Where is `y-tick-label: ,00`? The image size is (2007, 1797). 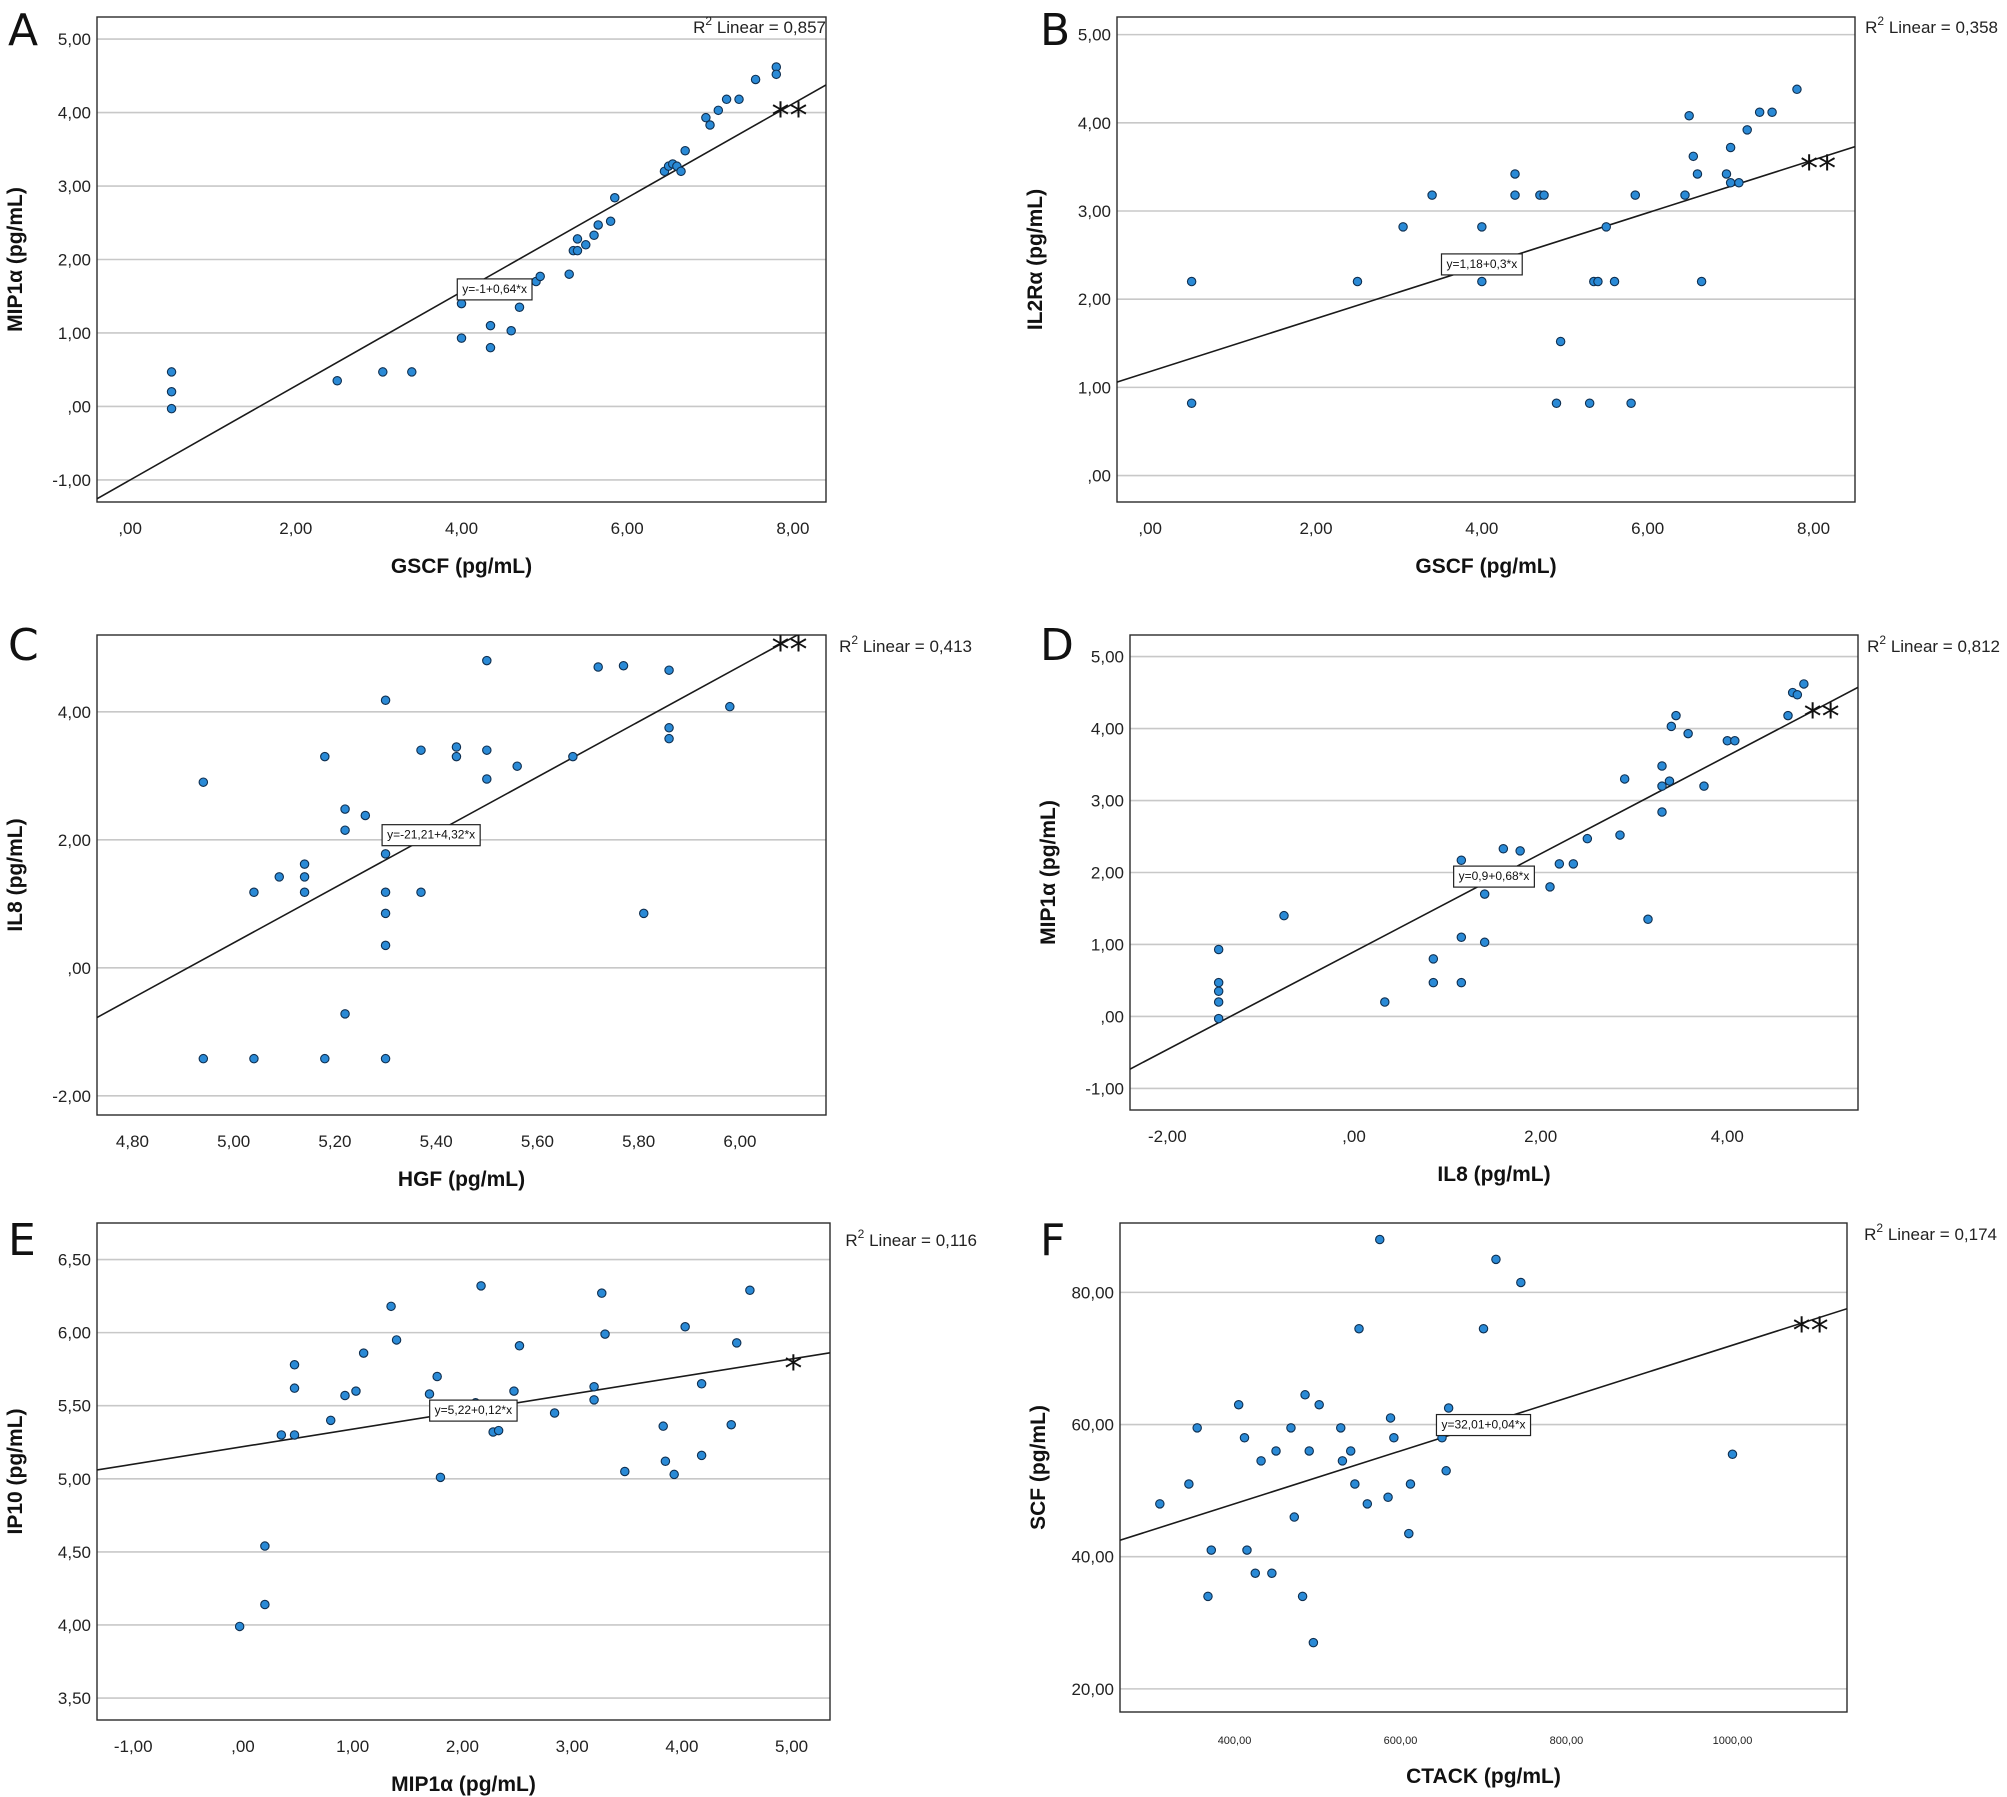
y-tick-label: ,00 is located at coordinates (79, 968).